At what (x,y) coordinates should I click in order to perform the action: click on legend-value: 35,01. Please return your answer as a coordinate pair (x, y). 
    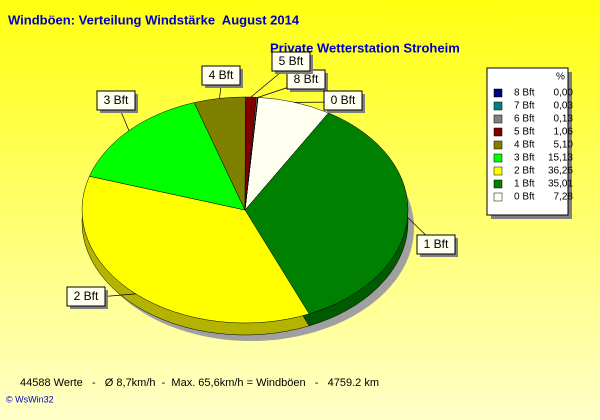
    Looking at the image, I should click on (560, 184).